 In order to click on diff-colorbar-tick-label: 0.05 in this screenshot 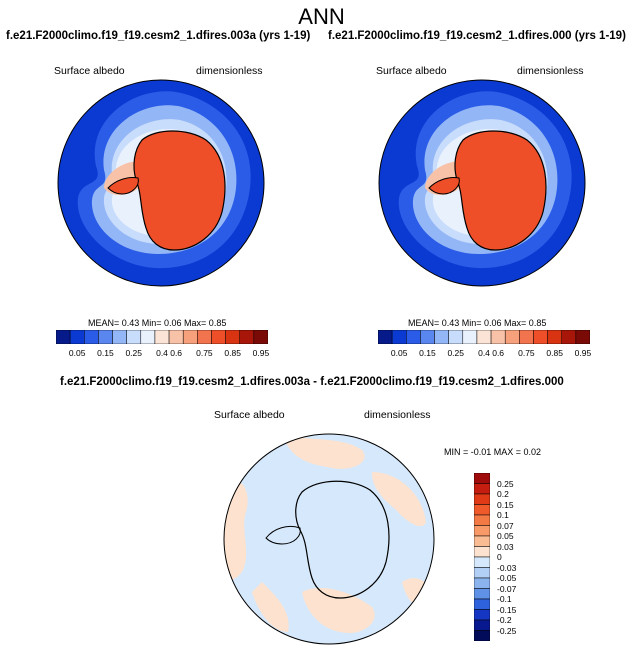, I will do `click(505, 536)`.